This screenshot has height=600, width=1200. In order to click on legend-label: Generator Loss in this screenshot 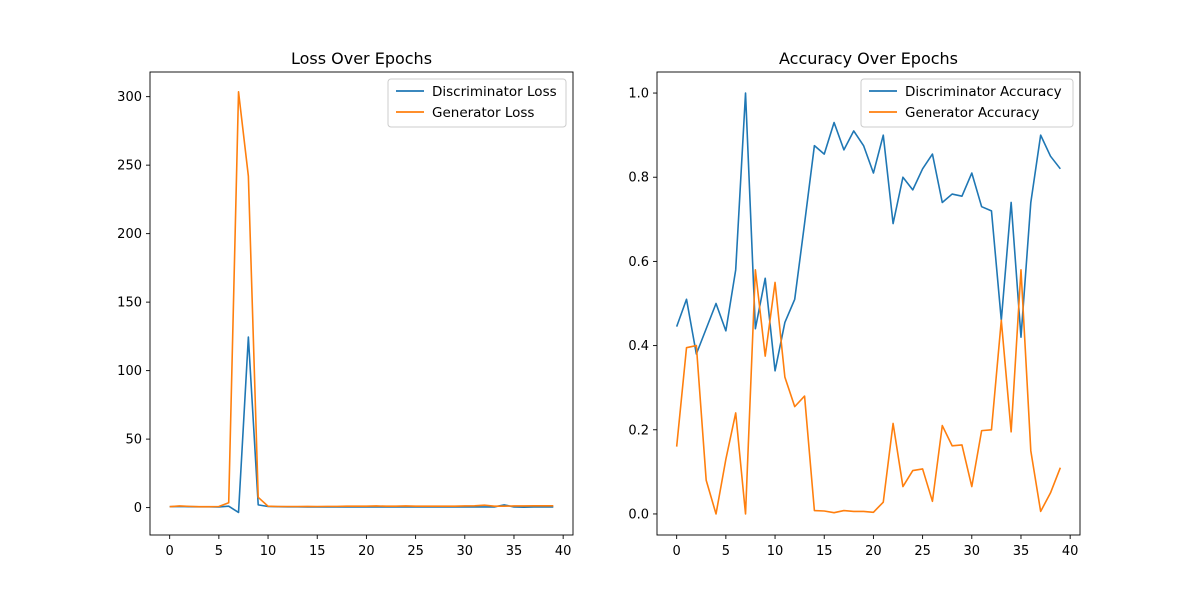, I will do `click(483, 113)`.